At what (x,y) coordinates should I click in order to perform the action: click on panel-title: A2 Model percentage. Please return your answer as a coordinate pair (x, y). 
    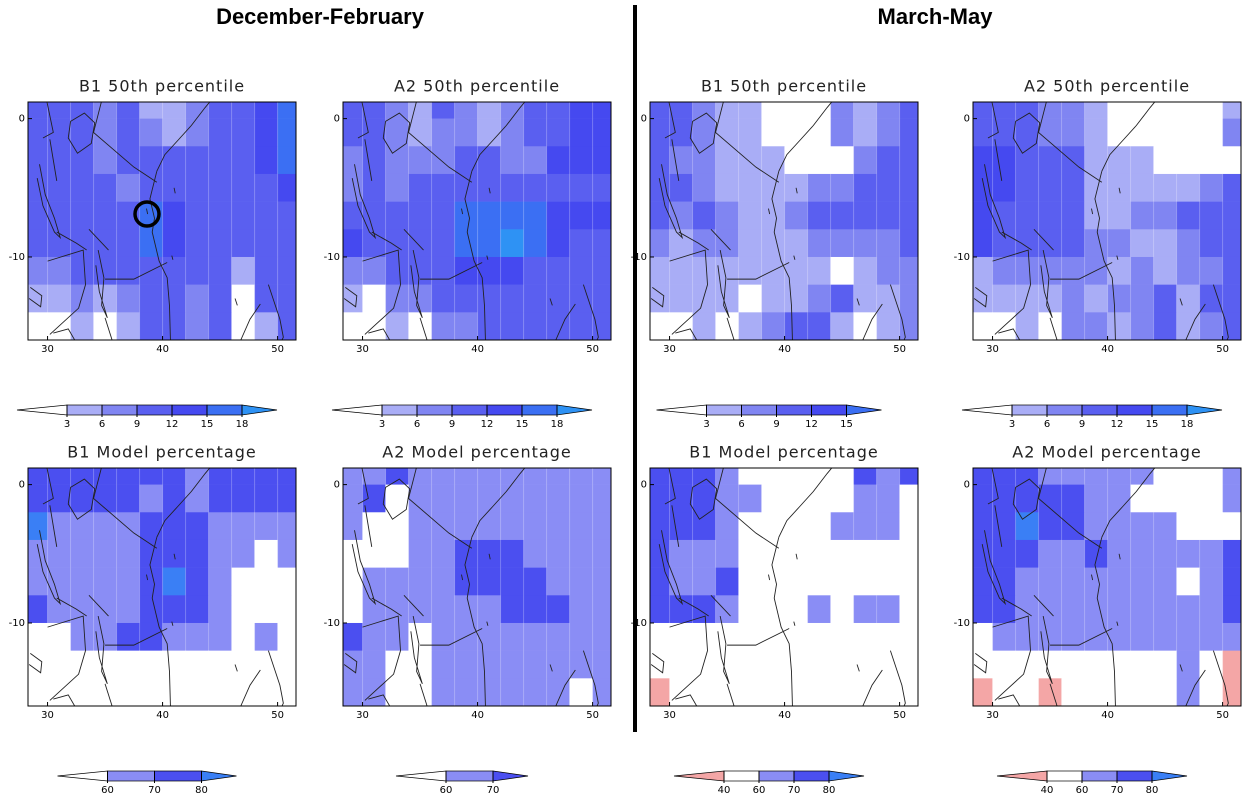
    Looking at the image, I should click on (476, 452).